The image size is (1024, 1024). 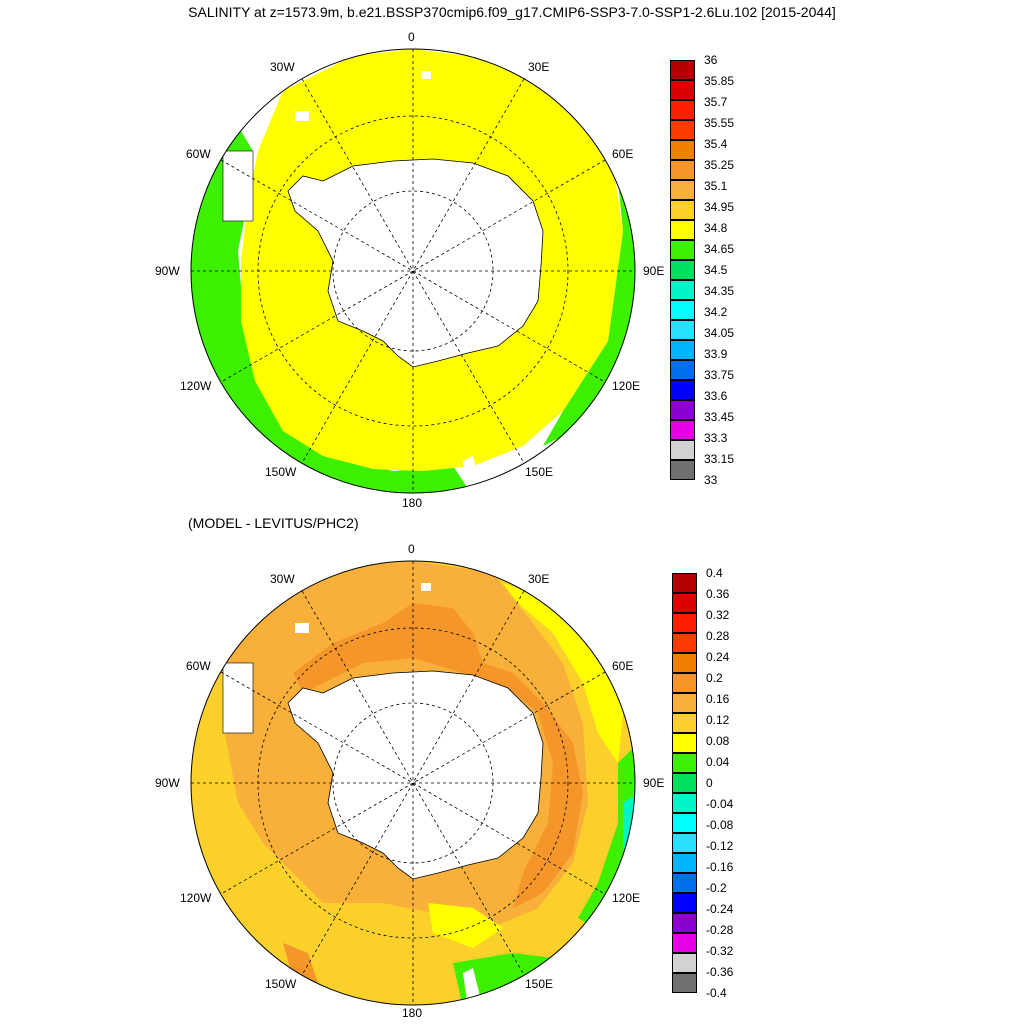 What do you see at coordinates (626, 898) in the screenshot?
I see `lon-label-120e: 120E` at bounding box center [626, 898].